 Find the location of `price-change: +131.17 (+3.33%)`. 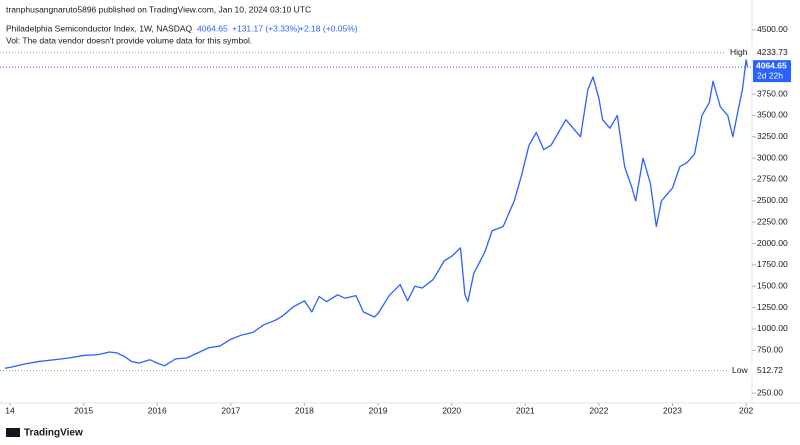

price-change: +131.17 (+3.33%) is located at coordinates (266, 28).